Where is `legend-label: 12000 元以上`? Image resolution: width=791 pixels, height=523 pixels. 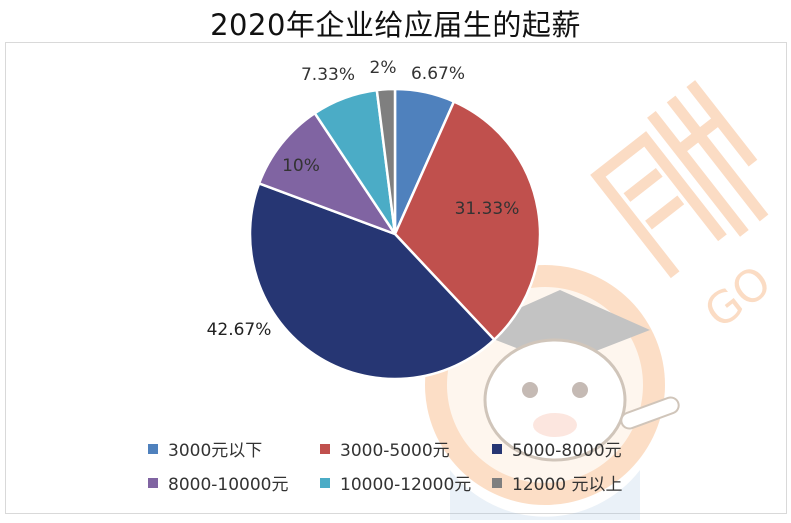
legend-label: 12000 元以上 is located at coordinates (567, 485).